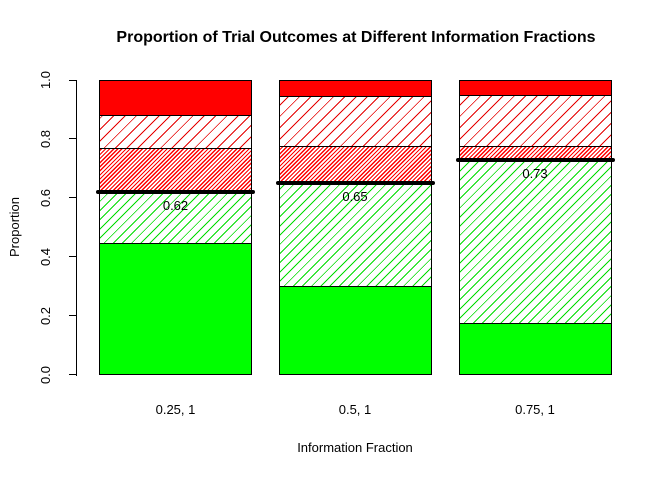 Image resolution: width=672 pixels, height=480 pixels. What do you see at coordinates (355, 197) in the screenshot?
I see `threshold-value-label: 0.65` at bounding box center [355, 197].